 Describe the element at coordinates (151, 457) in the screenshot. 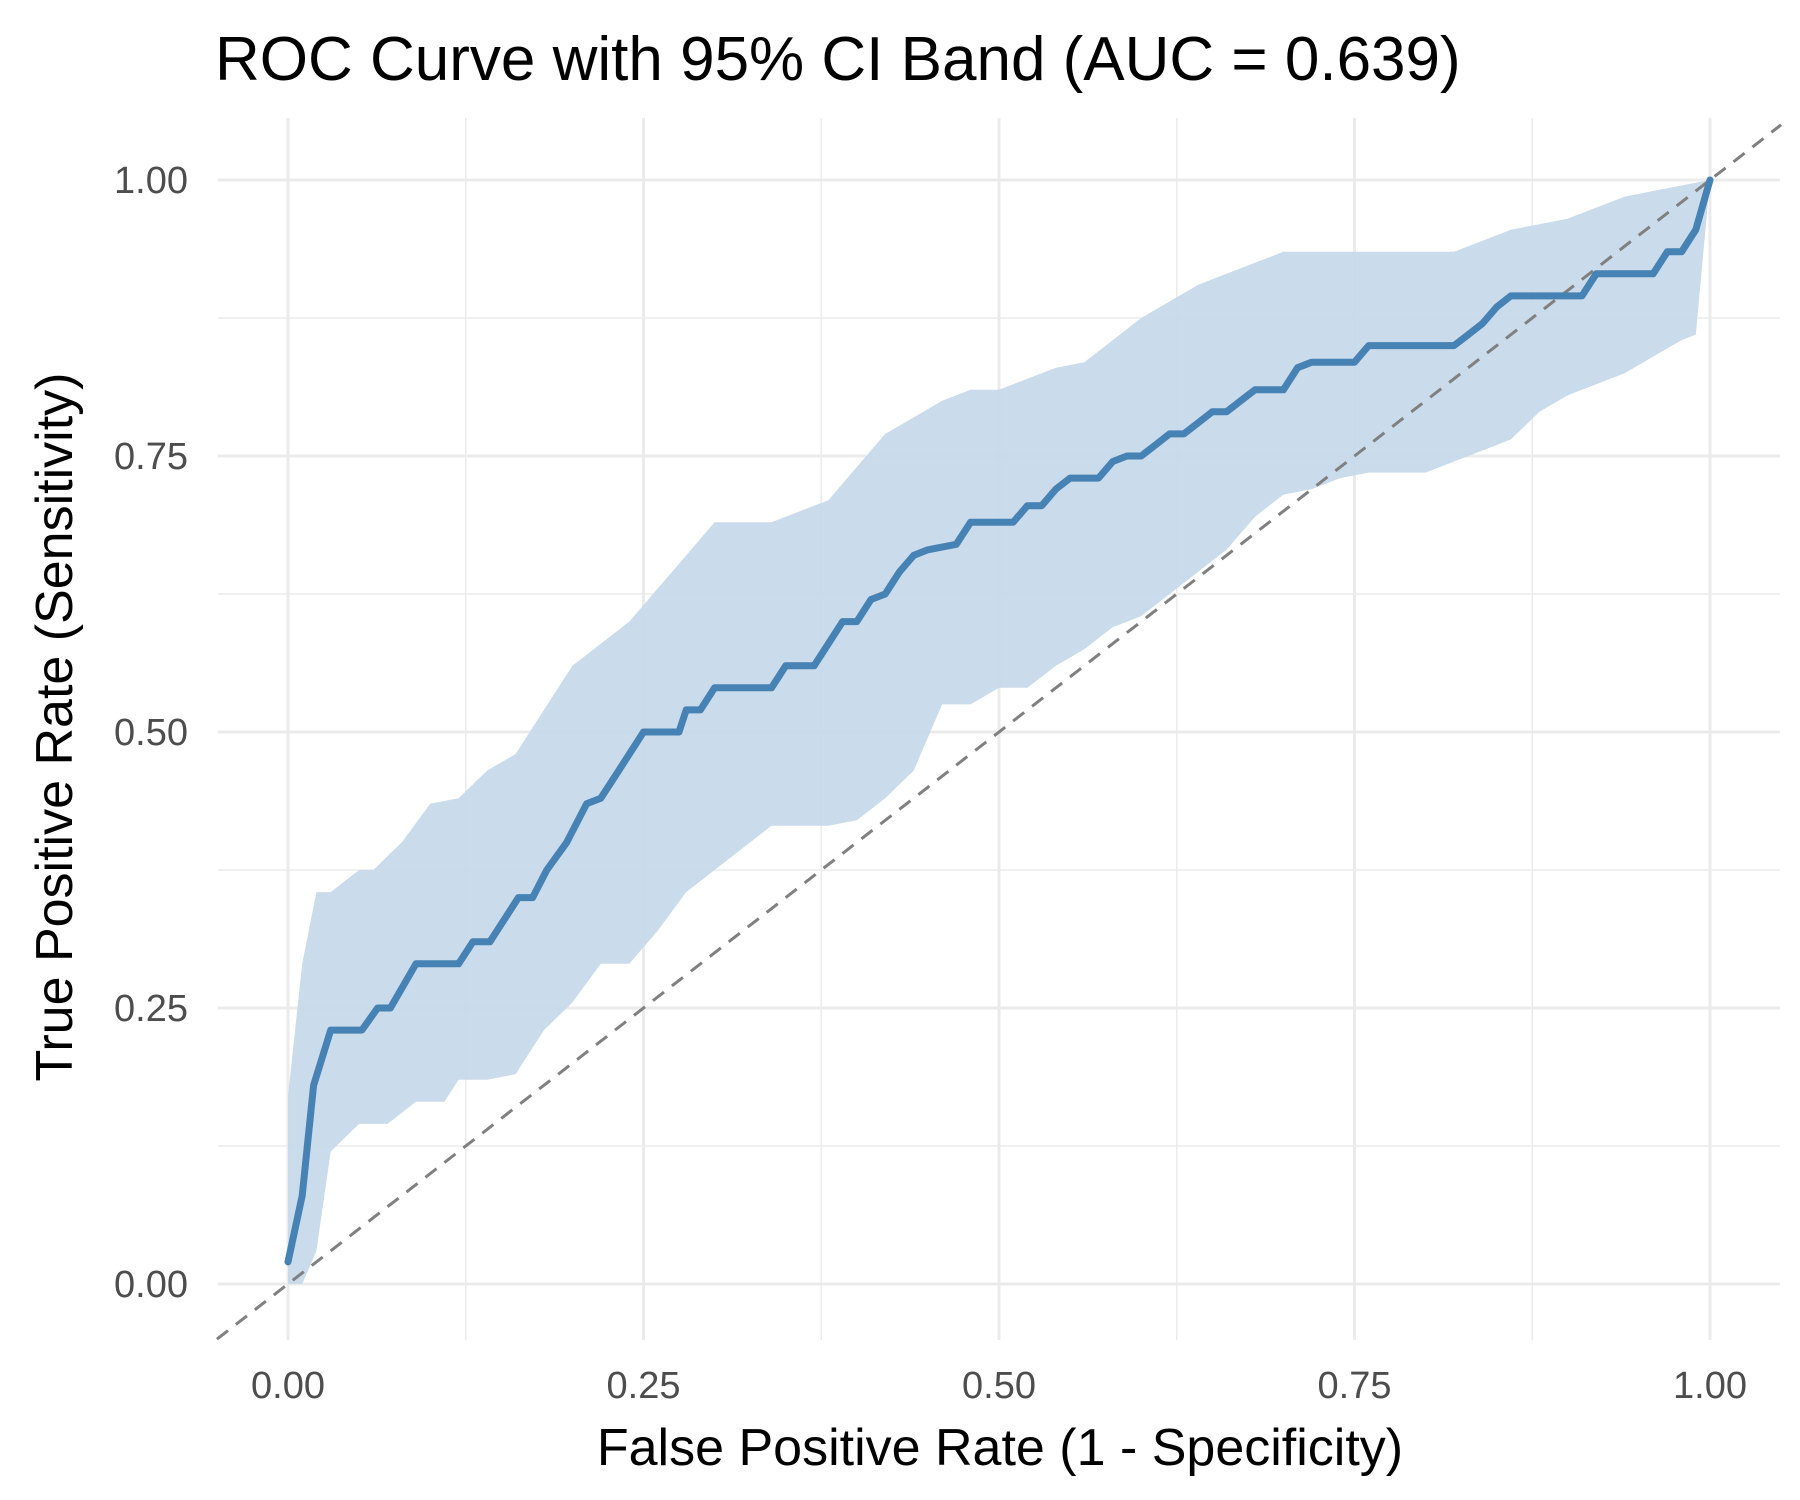

I see `y-tick-label: 0.75` at that location.